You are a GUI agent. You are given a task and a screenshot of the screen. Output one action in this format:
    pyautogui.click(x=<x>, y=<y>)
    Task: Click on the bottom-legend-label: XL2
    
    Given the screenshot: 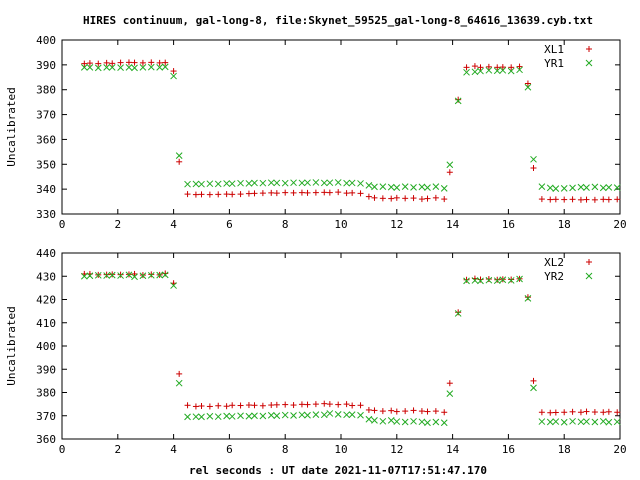 What is the action you would take?
    pyautogui.click(x=554, y=262)
    